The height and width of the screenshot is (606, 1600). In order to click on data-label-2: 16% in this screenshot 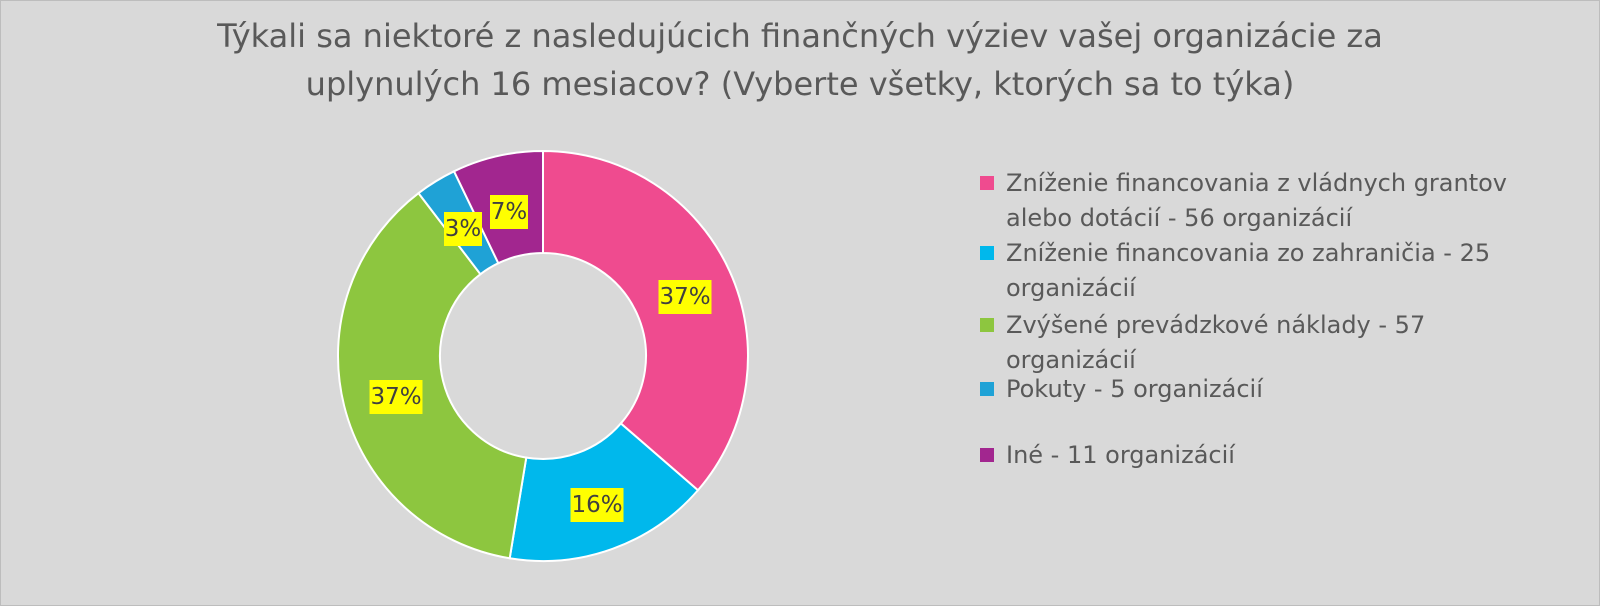, I will do `click(597, 505)`.